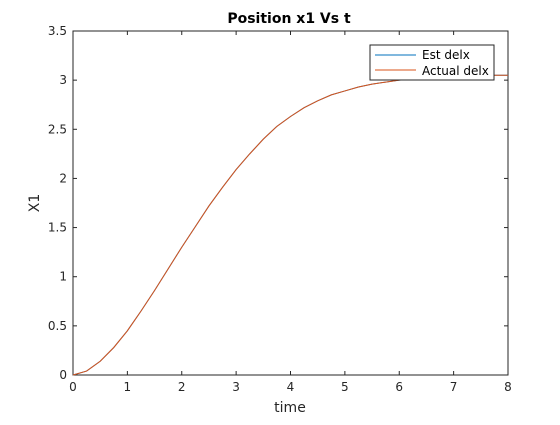  Describe the element at coordinates (236, 387) in the screenshot. I see `x-tick-label: 3` at that location.